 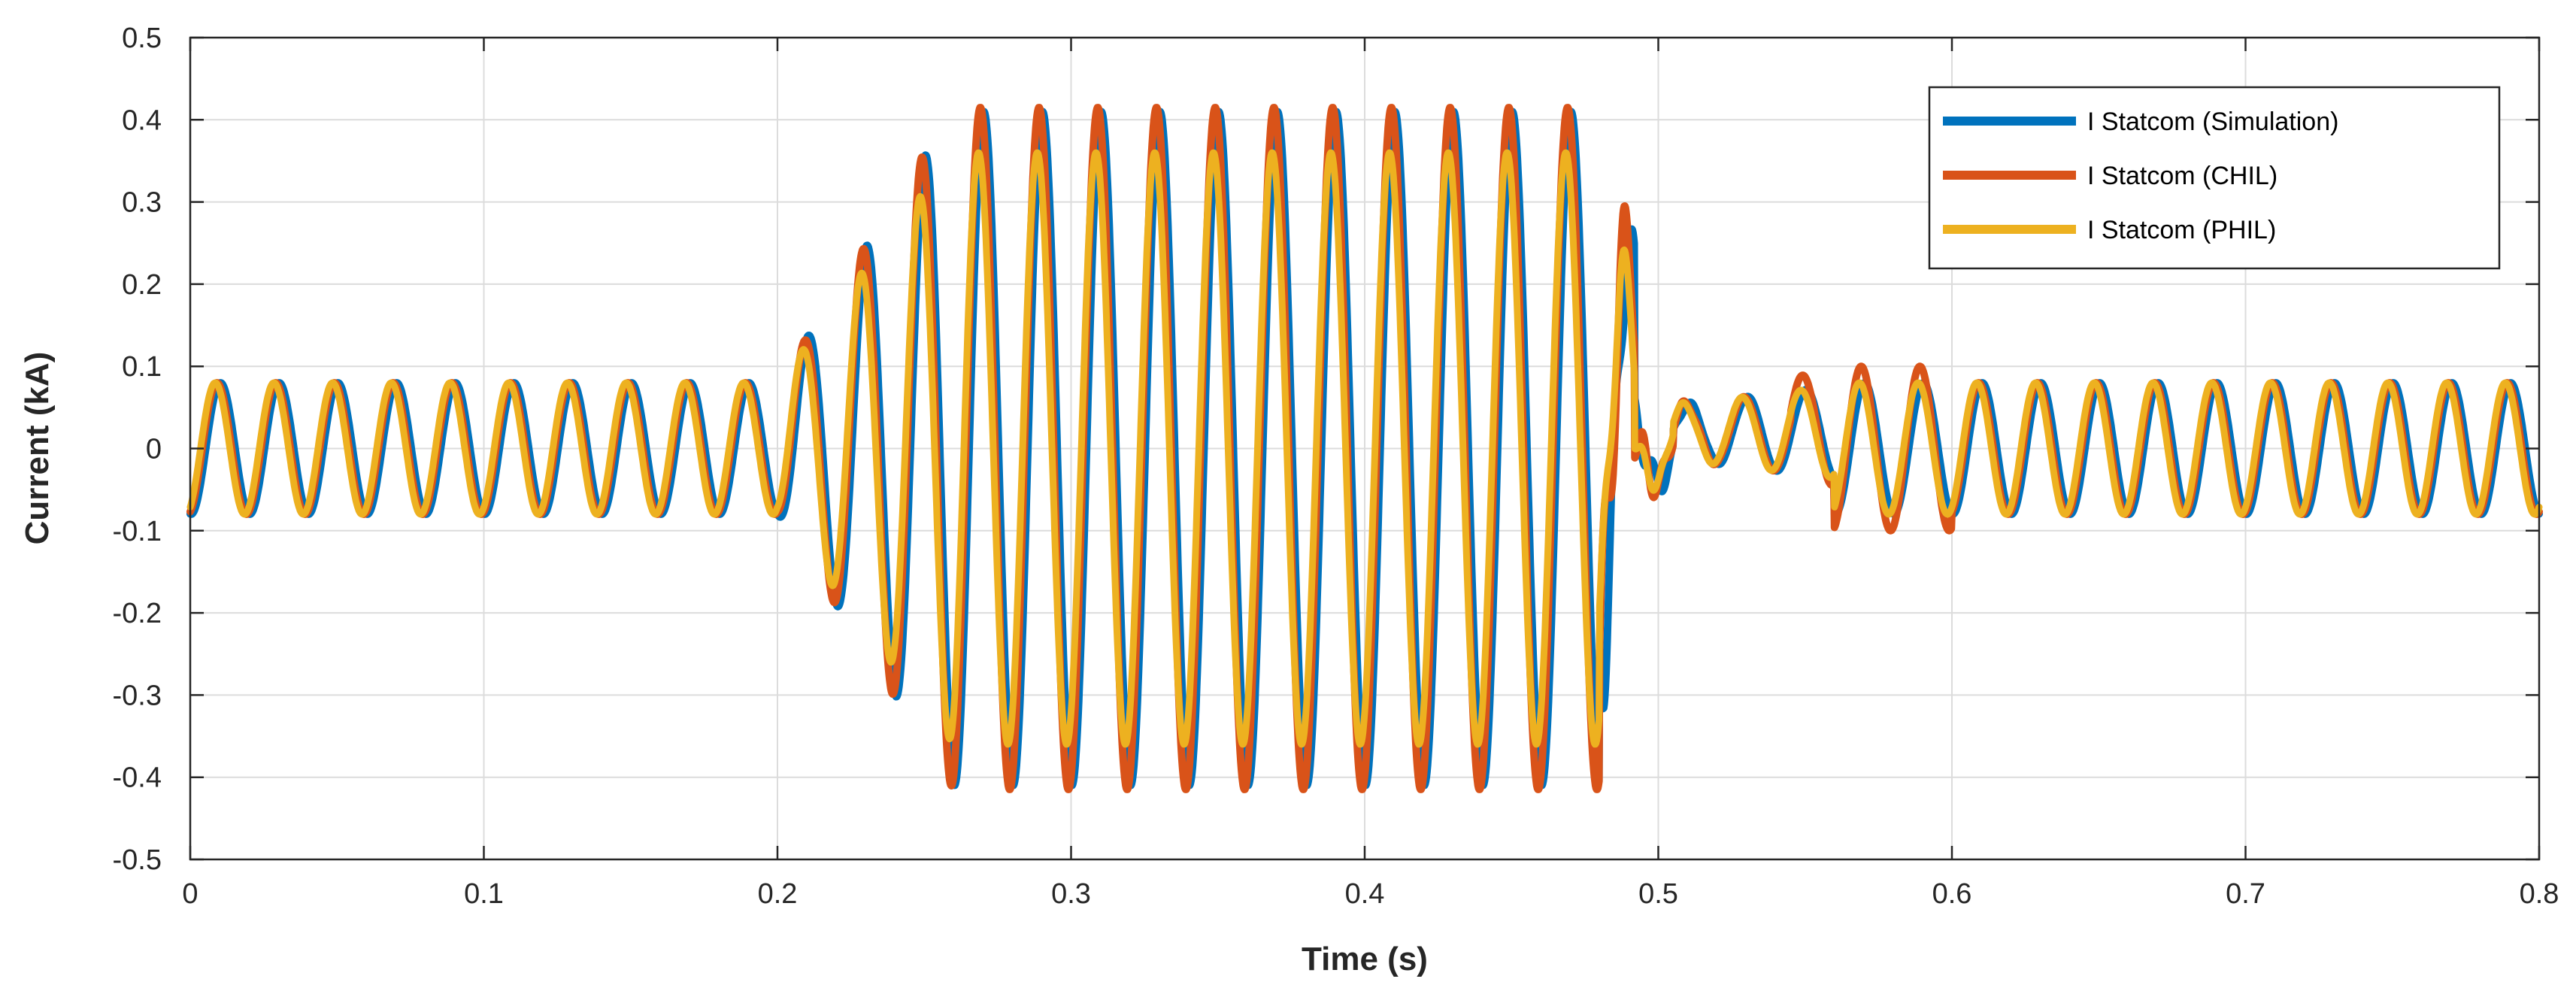 What do you see at coordinates (137, 860) in the screenshot?
I see `y-tick-label: -0.5` at bounding box center [137, 860].